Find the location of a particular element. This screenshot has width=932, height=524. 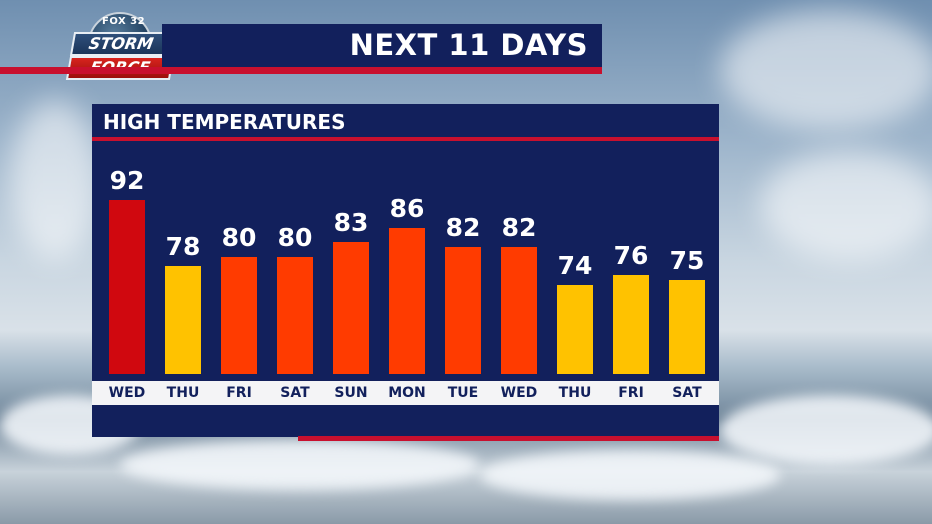

title-accent-stripe is located at coordinates (301, 70).